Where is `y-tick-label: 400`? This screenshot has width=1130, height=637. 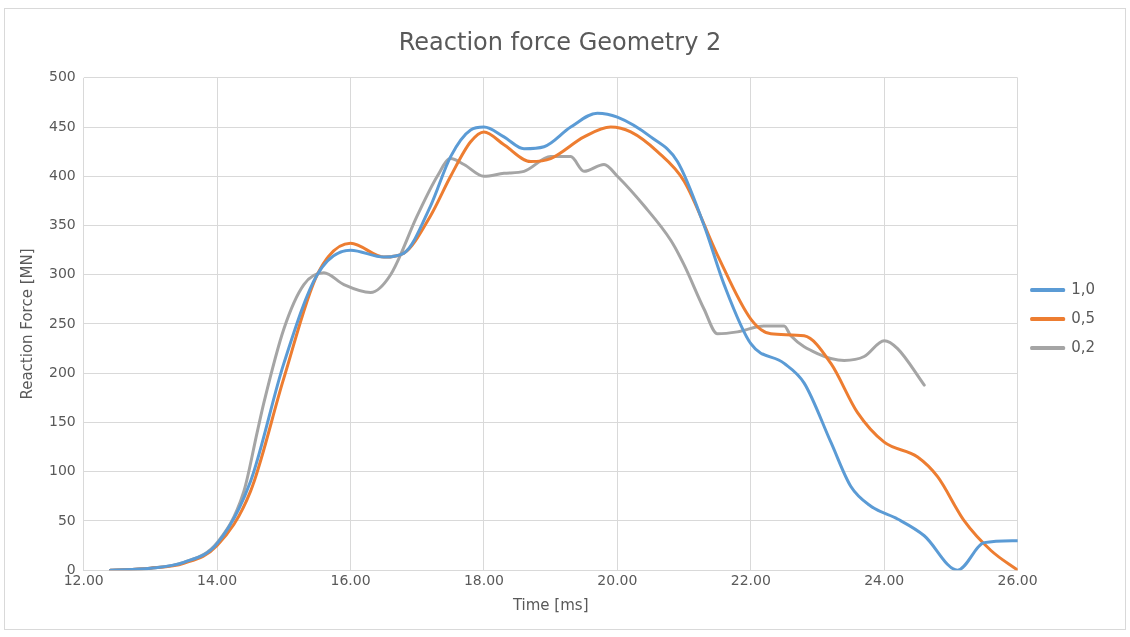 y-tick-label: 400 is located at coordinates (62, 174).